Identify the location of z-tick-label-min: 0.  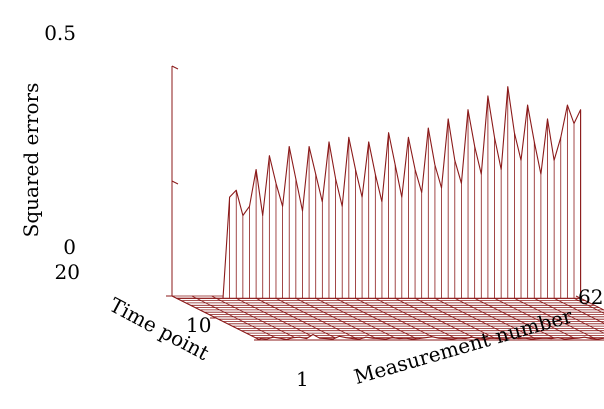
(69, 247).